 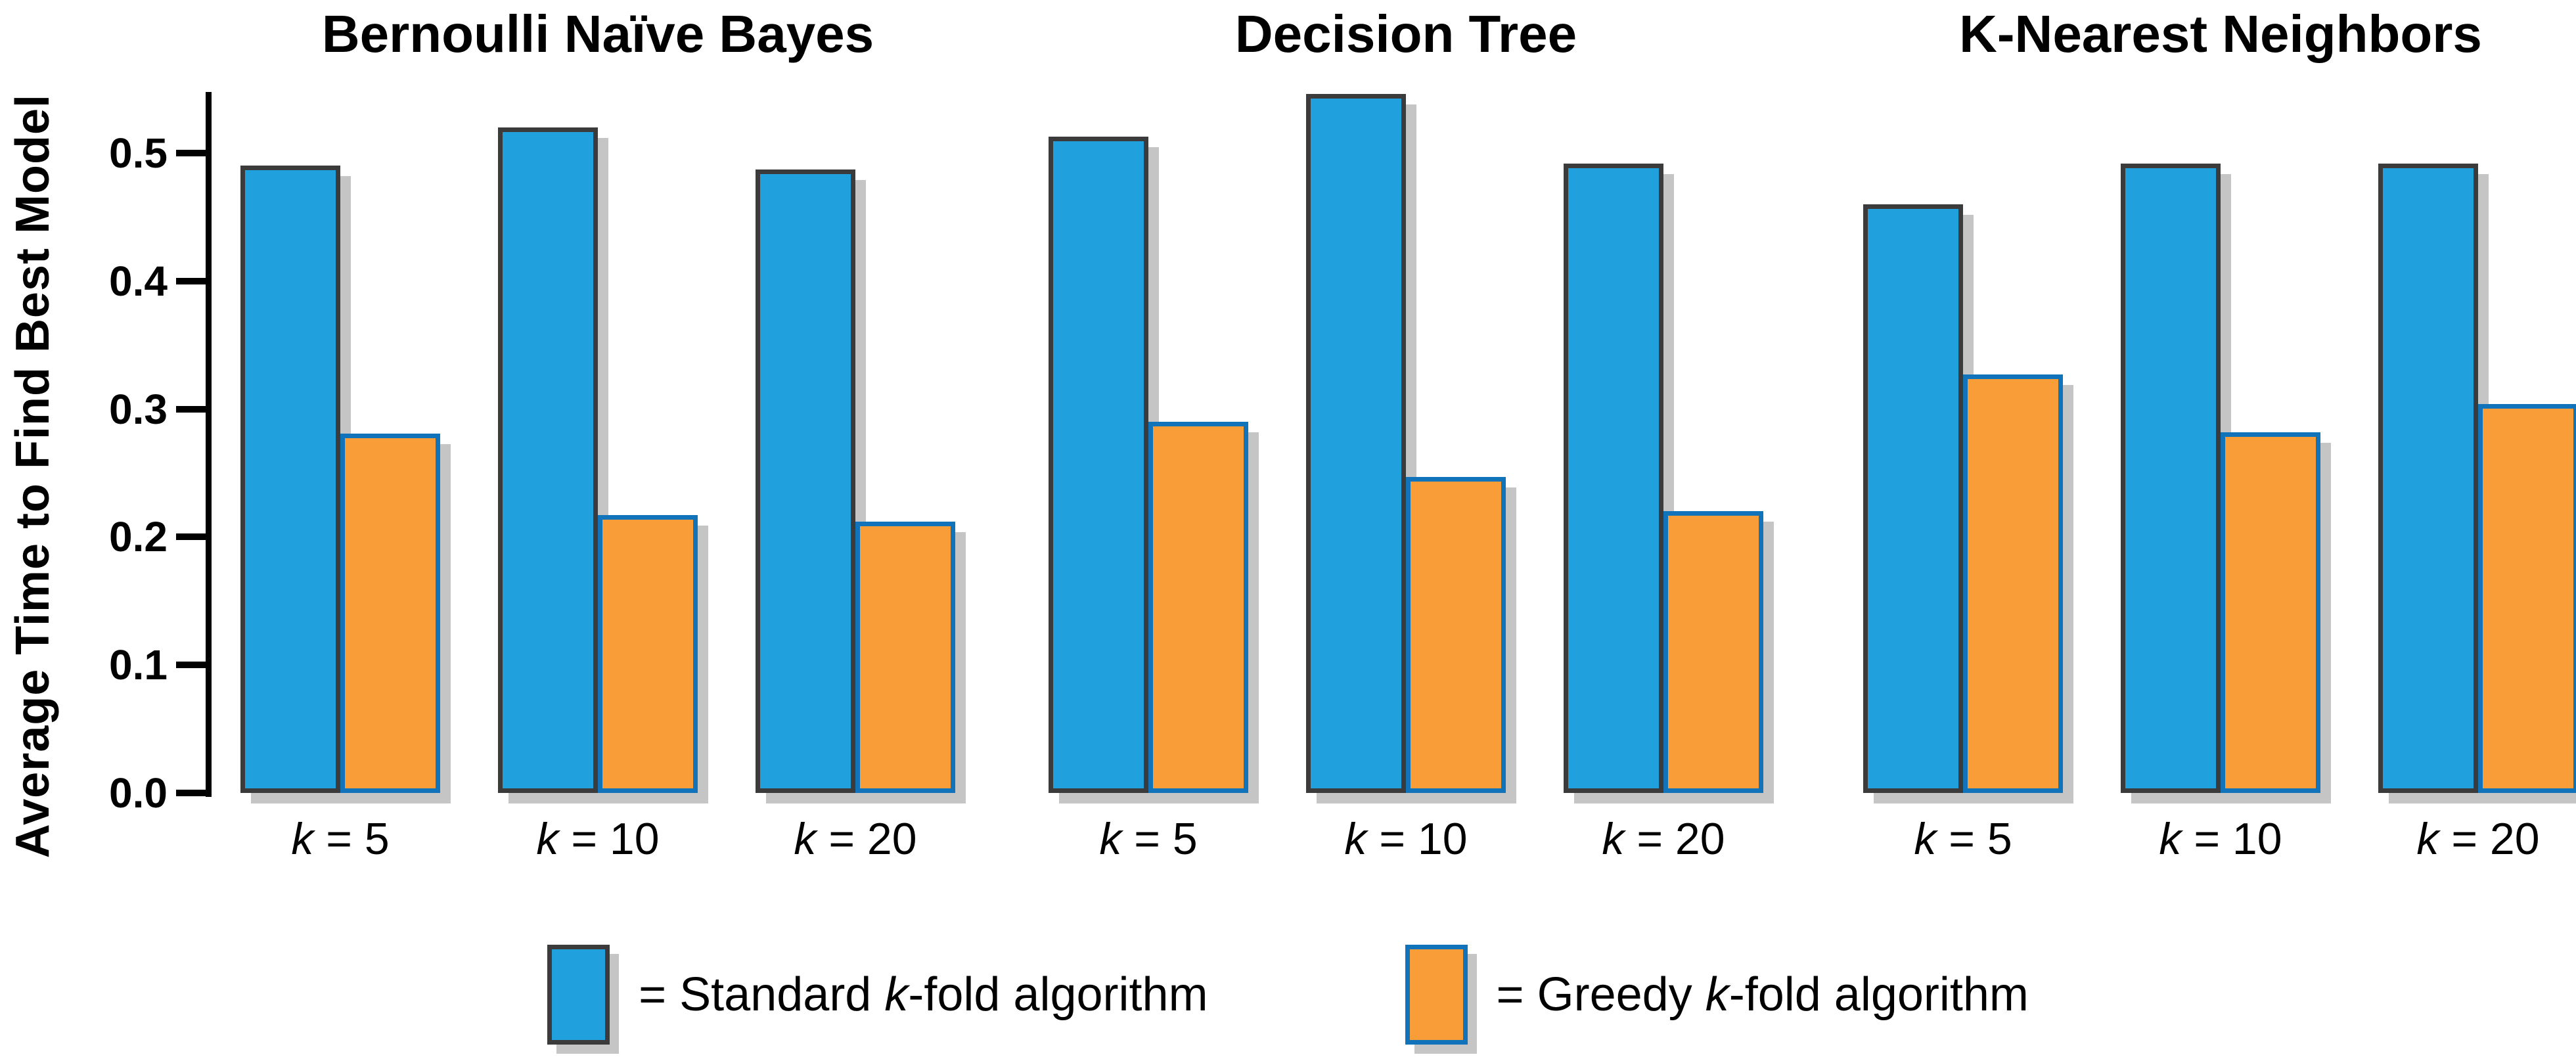 What do you see at coordinates (209, 444) in the screenshot?
I see `y-axis-spine` at bounding box center [209, 444].